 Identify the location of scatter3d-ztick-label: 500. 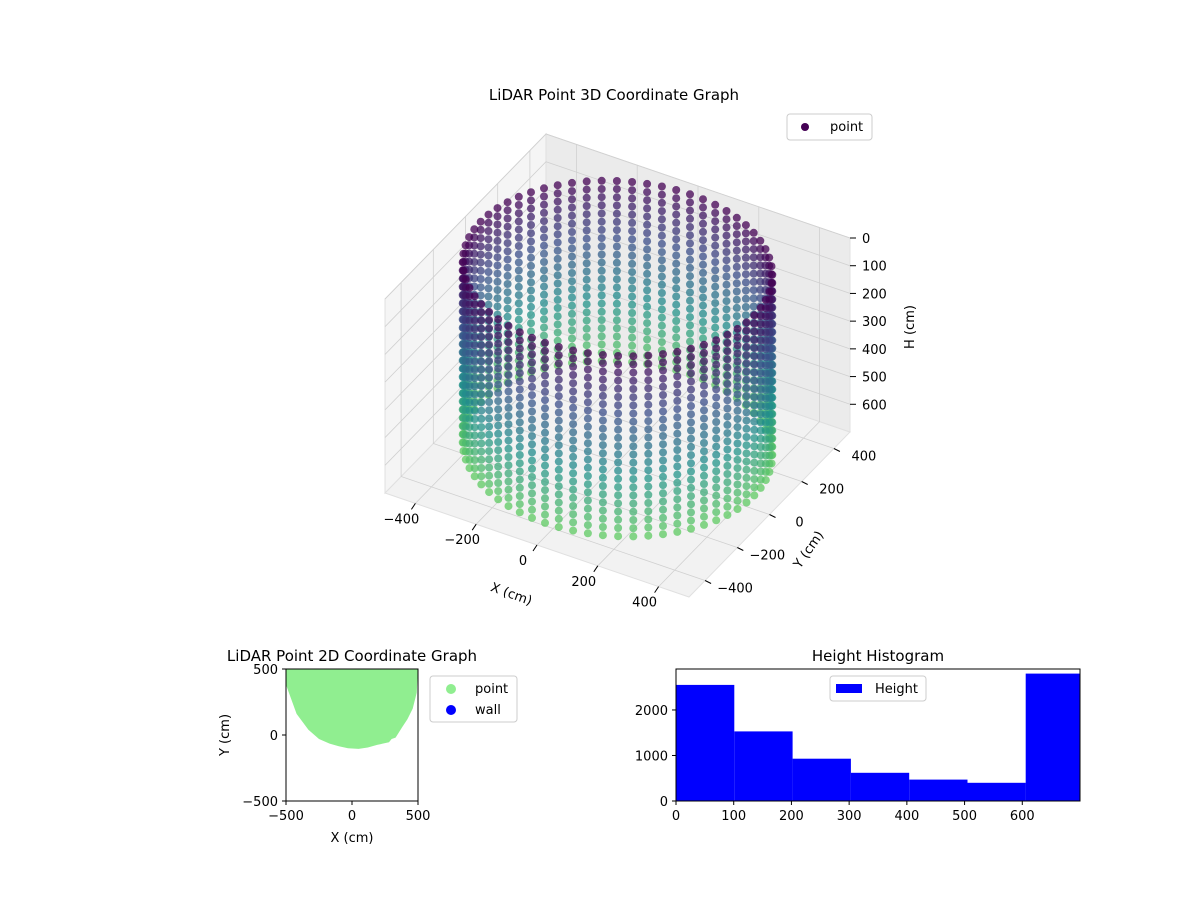
(874, 378).